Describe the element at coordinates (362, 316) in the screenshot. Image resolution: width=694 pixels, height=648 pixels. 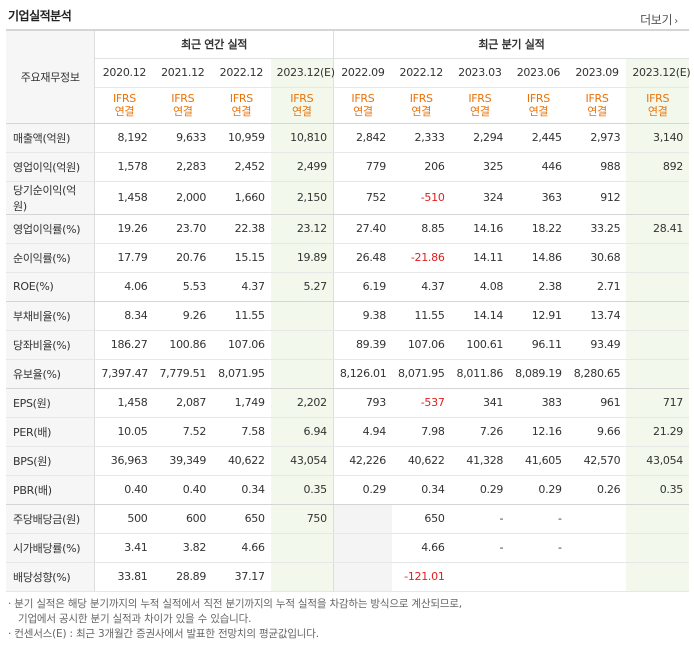
I see `table-cell: 9.38` at that location.